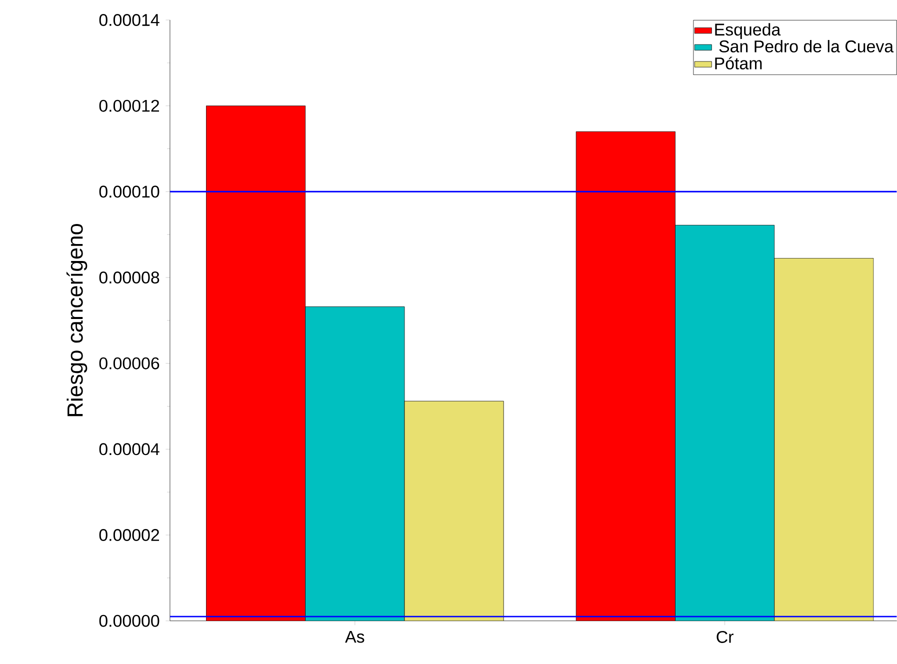 The height and width of the screenshot is (664, 897). What do you see at coordinates (129, 363) in the screenshot?
I see `y-tick-label: 0.00006` at bounding box center [129, 363].